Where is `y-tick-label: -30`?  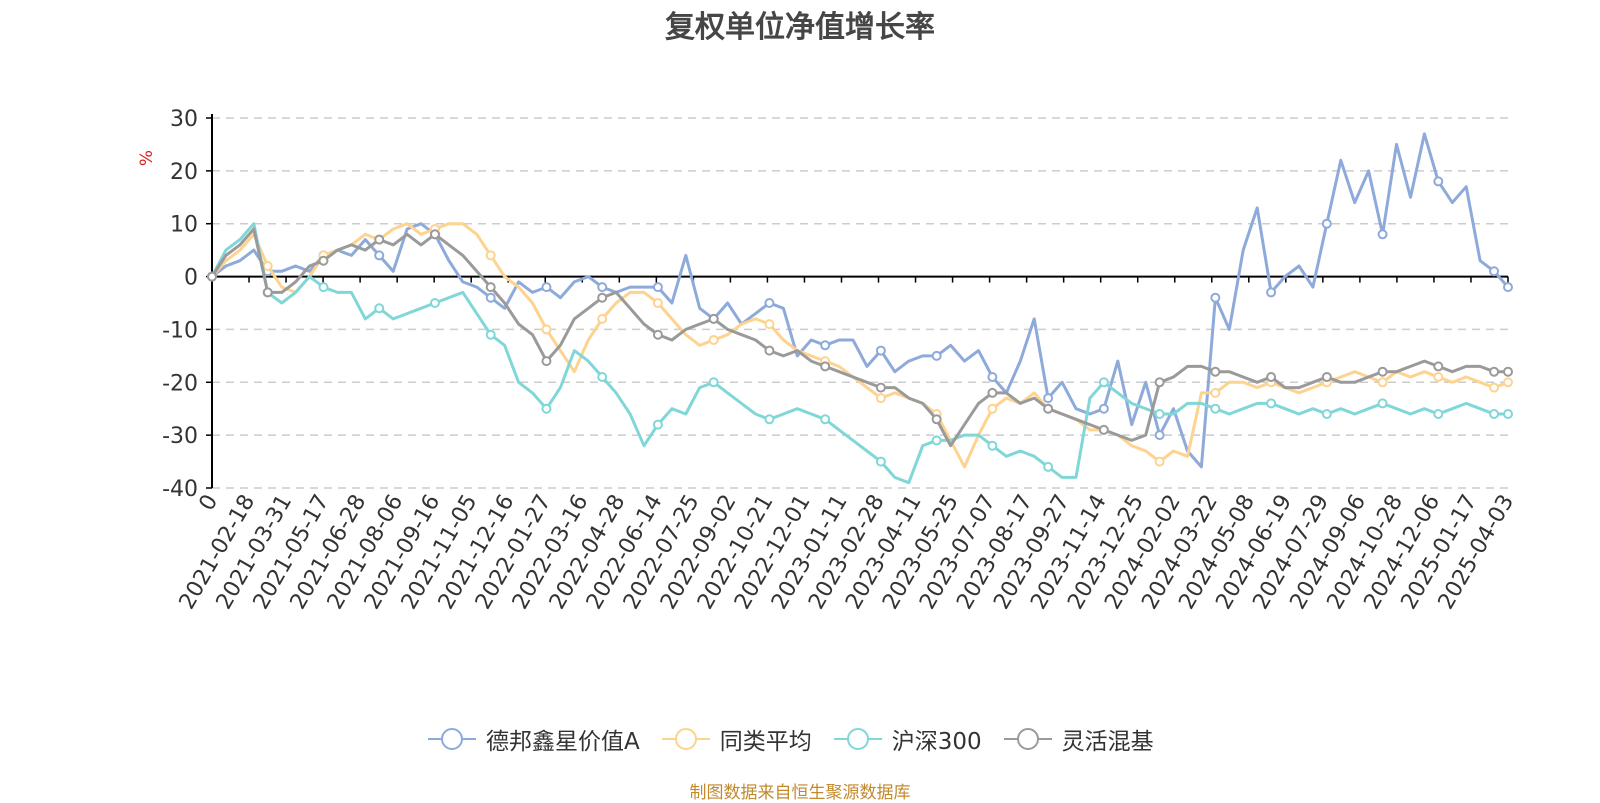
y-tick-label: -30 is located at coordinates (180, 436).